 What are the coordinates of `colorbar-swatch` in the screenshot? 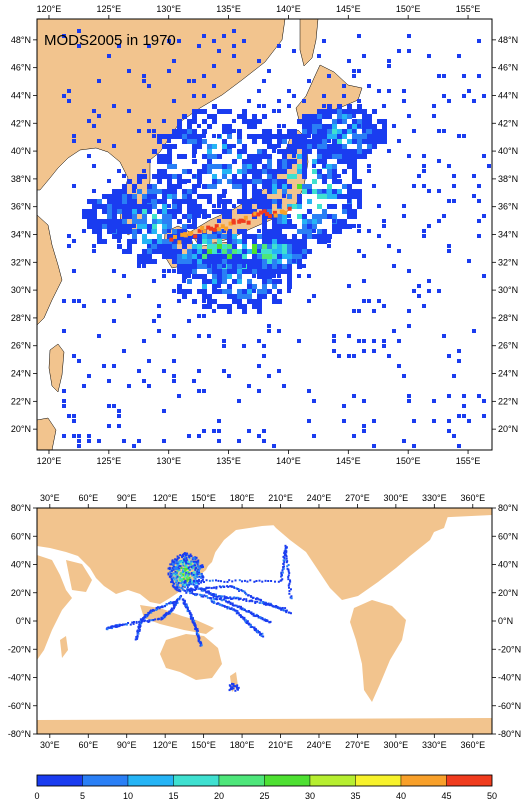 It's located at (196, 780).